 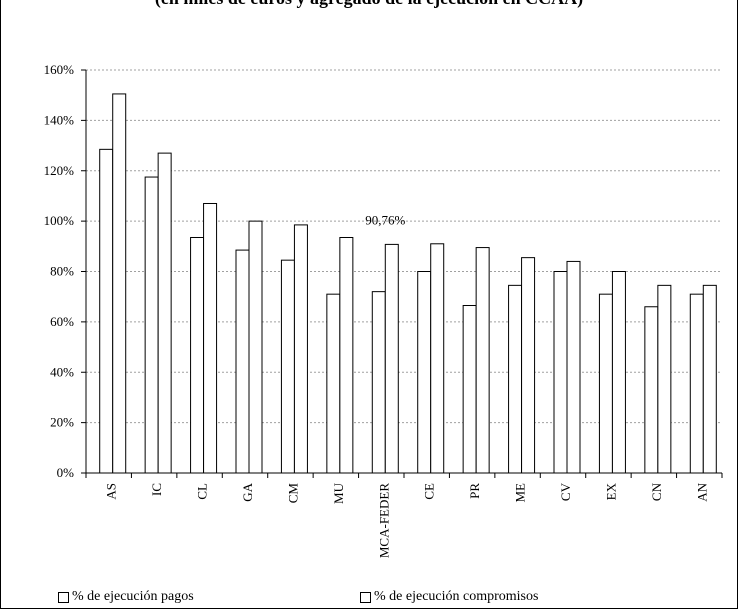 I want to click on y-tick-label: 40%, so click(x=62, y=371).